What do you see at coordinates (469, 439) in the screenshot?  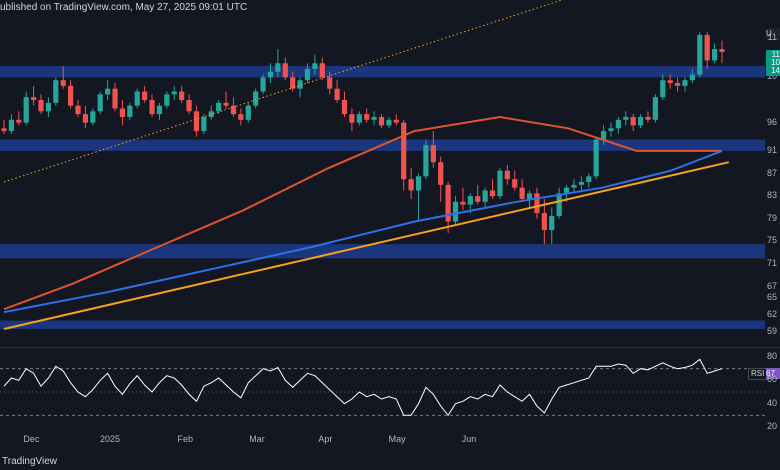 I see `x-tick-label: Jun` at bounding box center [469, 439].